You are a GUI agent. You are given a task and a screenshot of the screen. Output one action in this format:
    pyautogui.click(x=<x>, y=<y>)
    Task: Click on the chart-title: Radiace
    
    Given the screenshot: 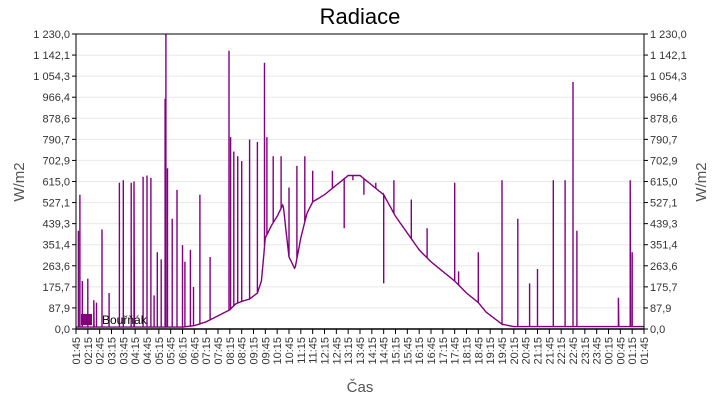 What is the action you would take?
    pyautogui.click(x=360, y=16)
    